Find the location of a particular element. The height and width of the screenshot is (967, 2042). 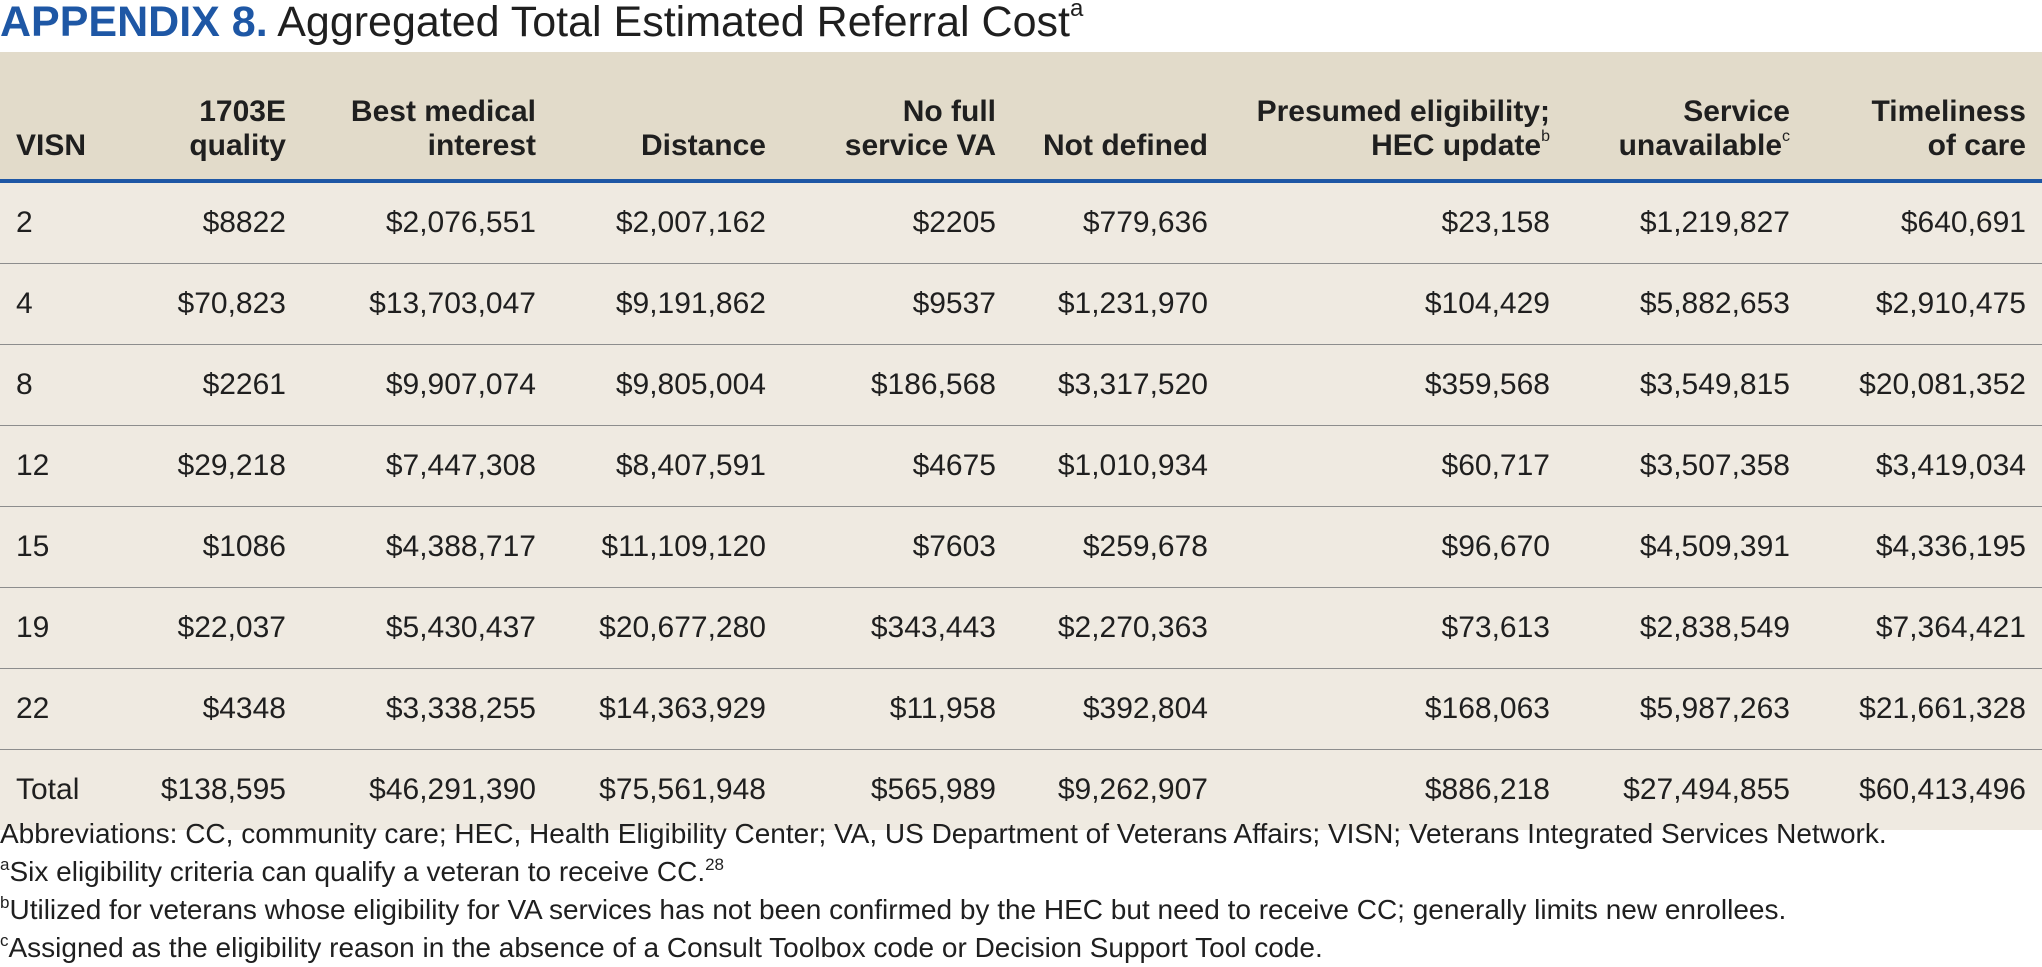

column-header-visn: VISN is located at coordinates (60, 117).